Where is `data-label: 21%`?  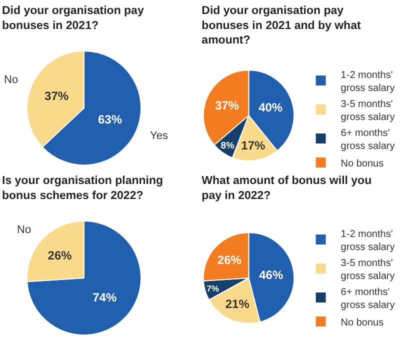
data-label: 21% is located at coordinates (237, 303).